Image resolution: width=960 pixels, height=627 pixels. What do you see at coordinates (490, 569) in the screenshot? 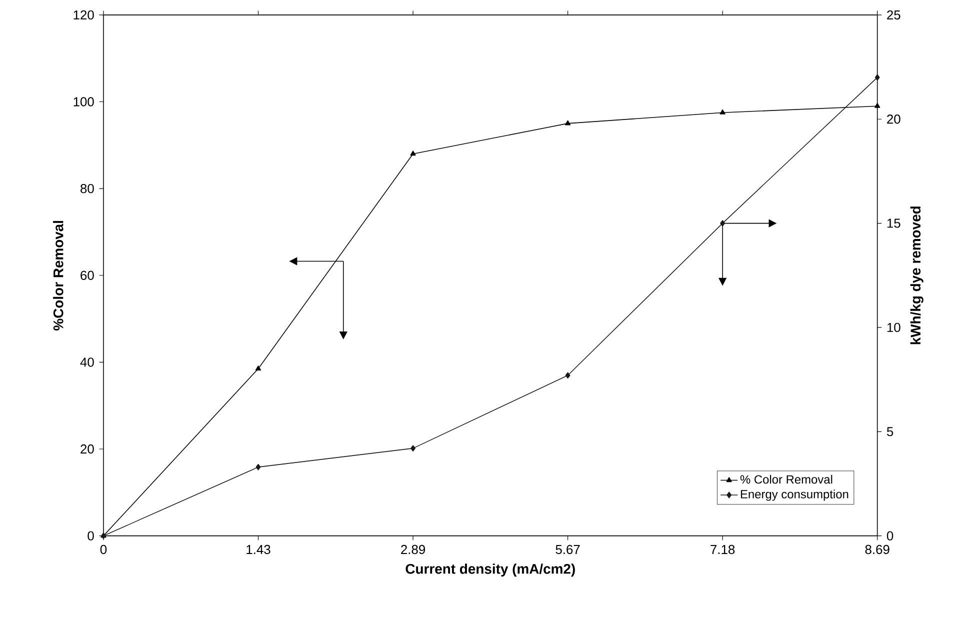
I see `x-axis-title: Current density (mA/cm2)` at bounding box center [490, 569].